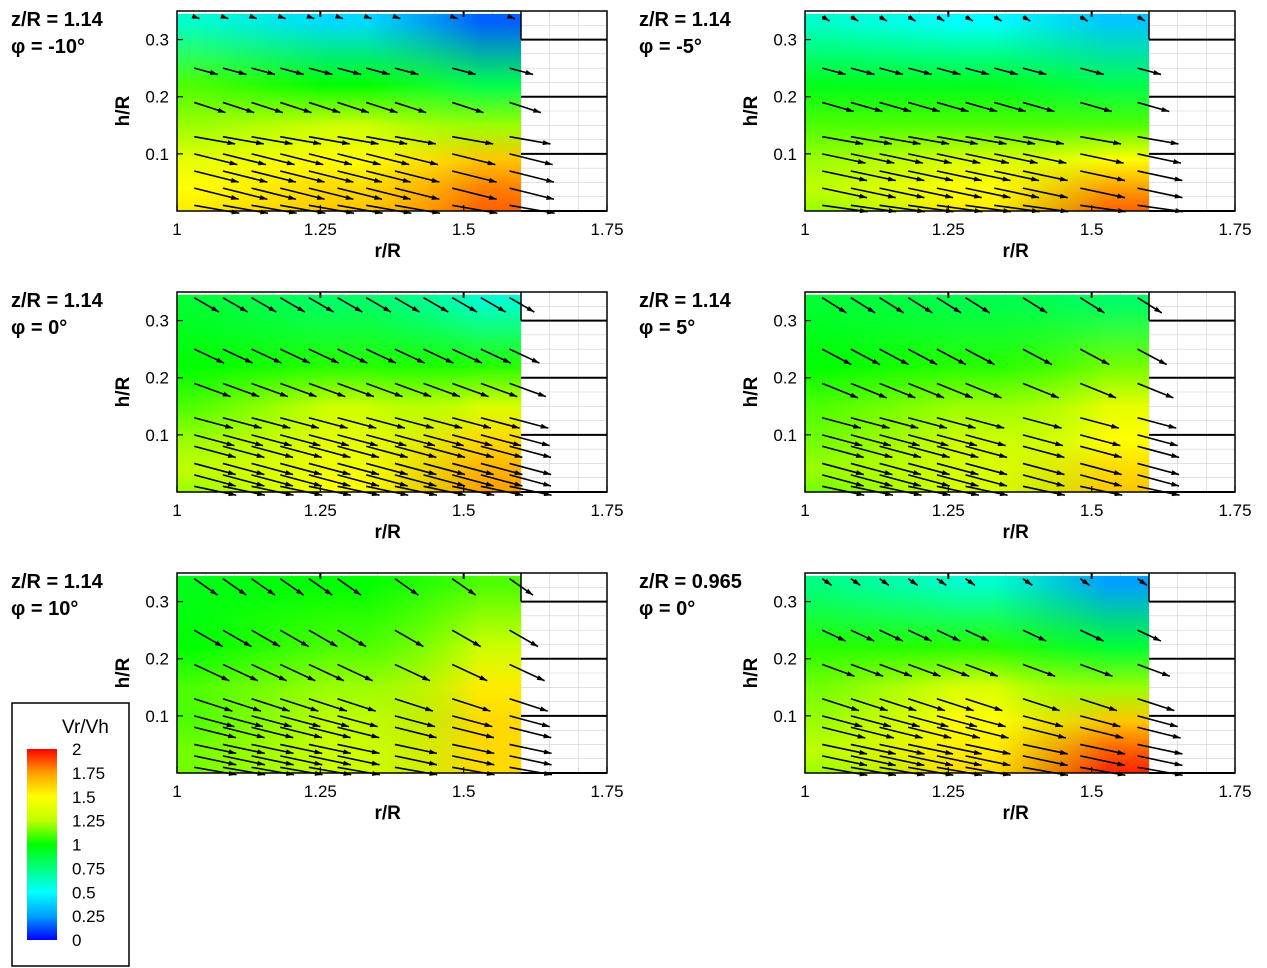  Describe the element at coordinates (39, 328) in the screenshot. I see `panel-title-line: φ = 0°` at that location.